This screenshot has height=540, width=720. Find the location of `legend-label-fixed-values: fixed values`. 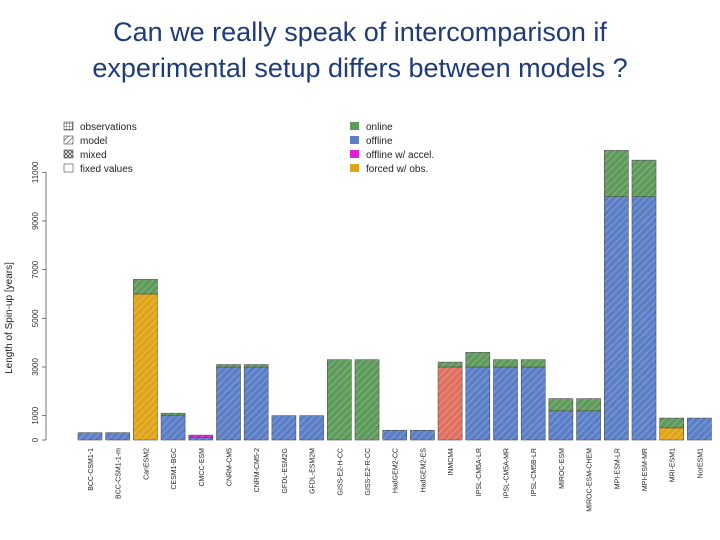

legend-label-fixed-values: fixed values is located at coordinates (106, 169).